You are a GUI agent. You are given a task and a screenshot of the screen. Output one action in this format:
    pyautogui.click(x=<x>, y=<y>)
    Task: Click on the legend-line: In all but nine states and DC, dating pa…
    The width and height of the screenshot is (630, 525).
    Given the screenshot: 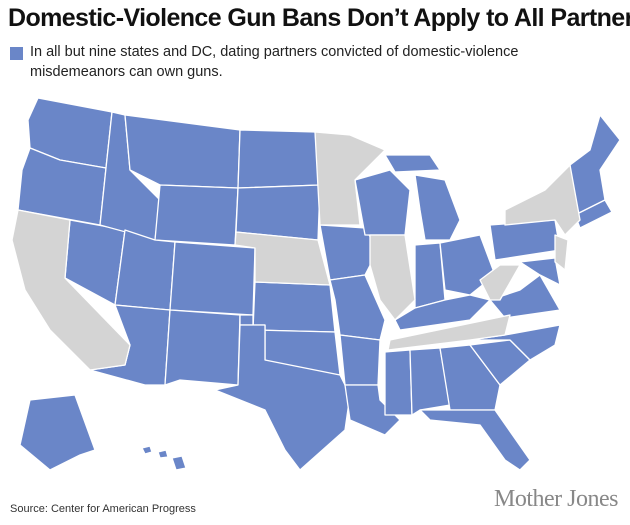 What is the action you would take?
    pyautogui.click(x=274, y=52)
    